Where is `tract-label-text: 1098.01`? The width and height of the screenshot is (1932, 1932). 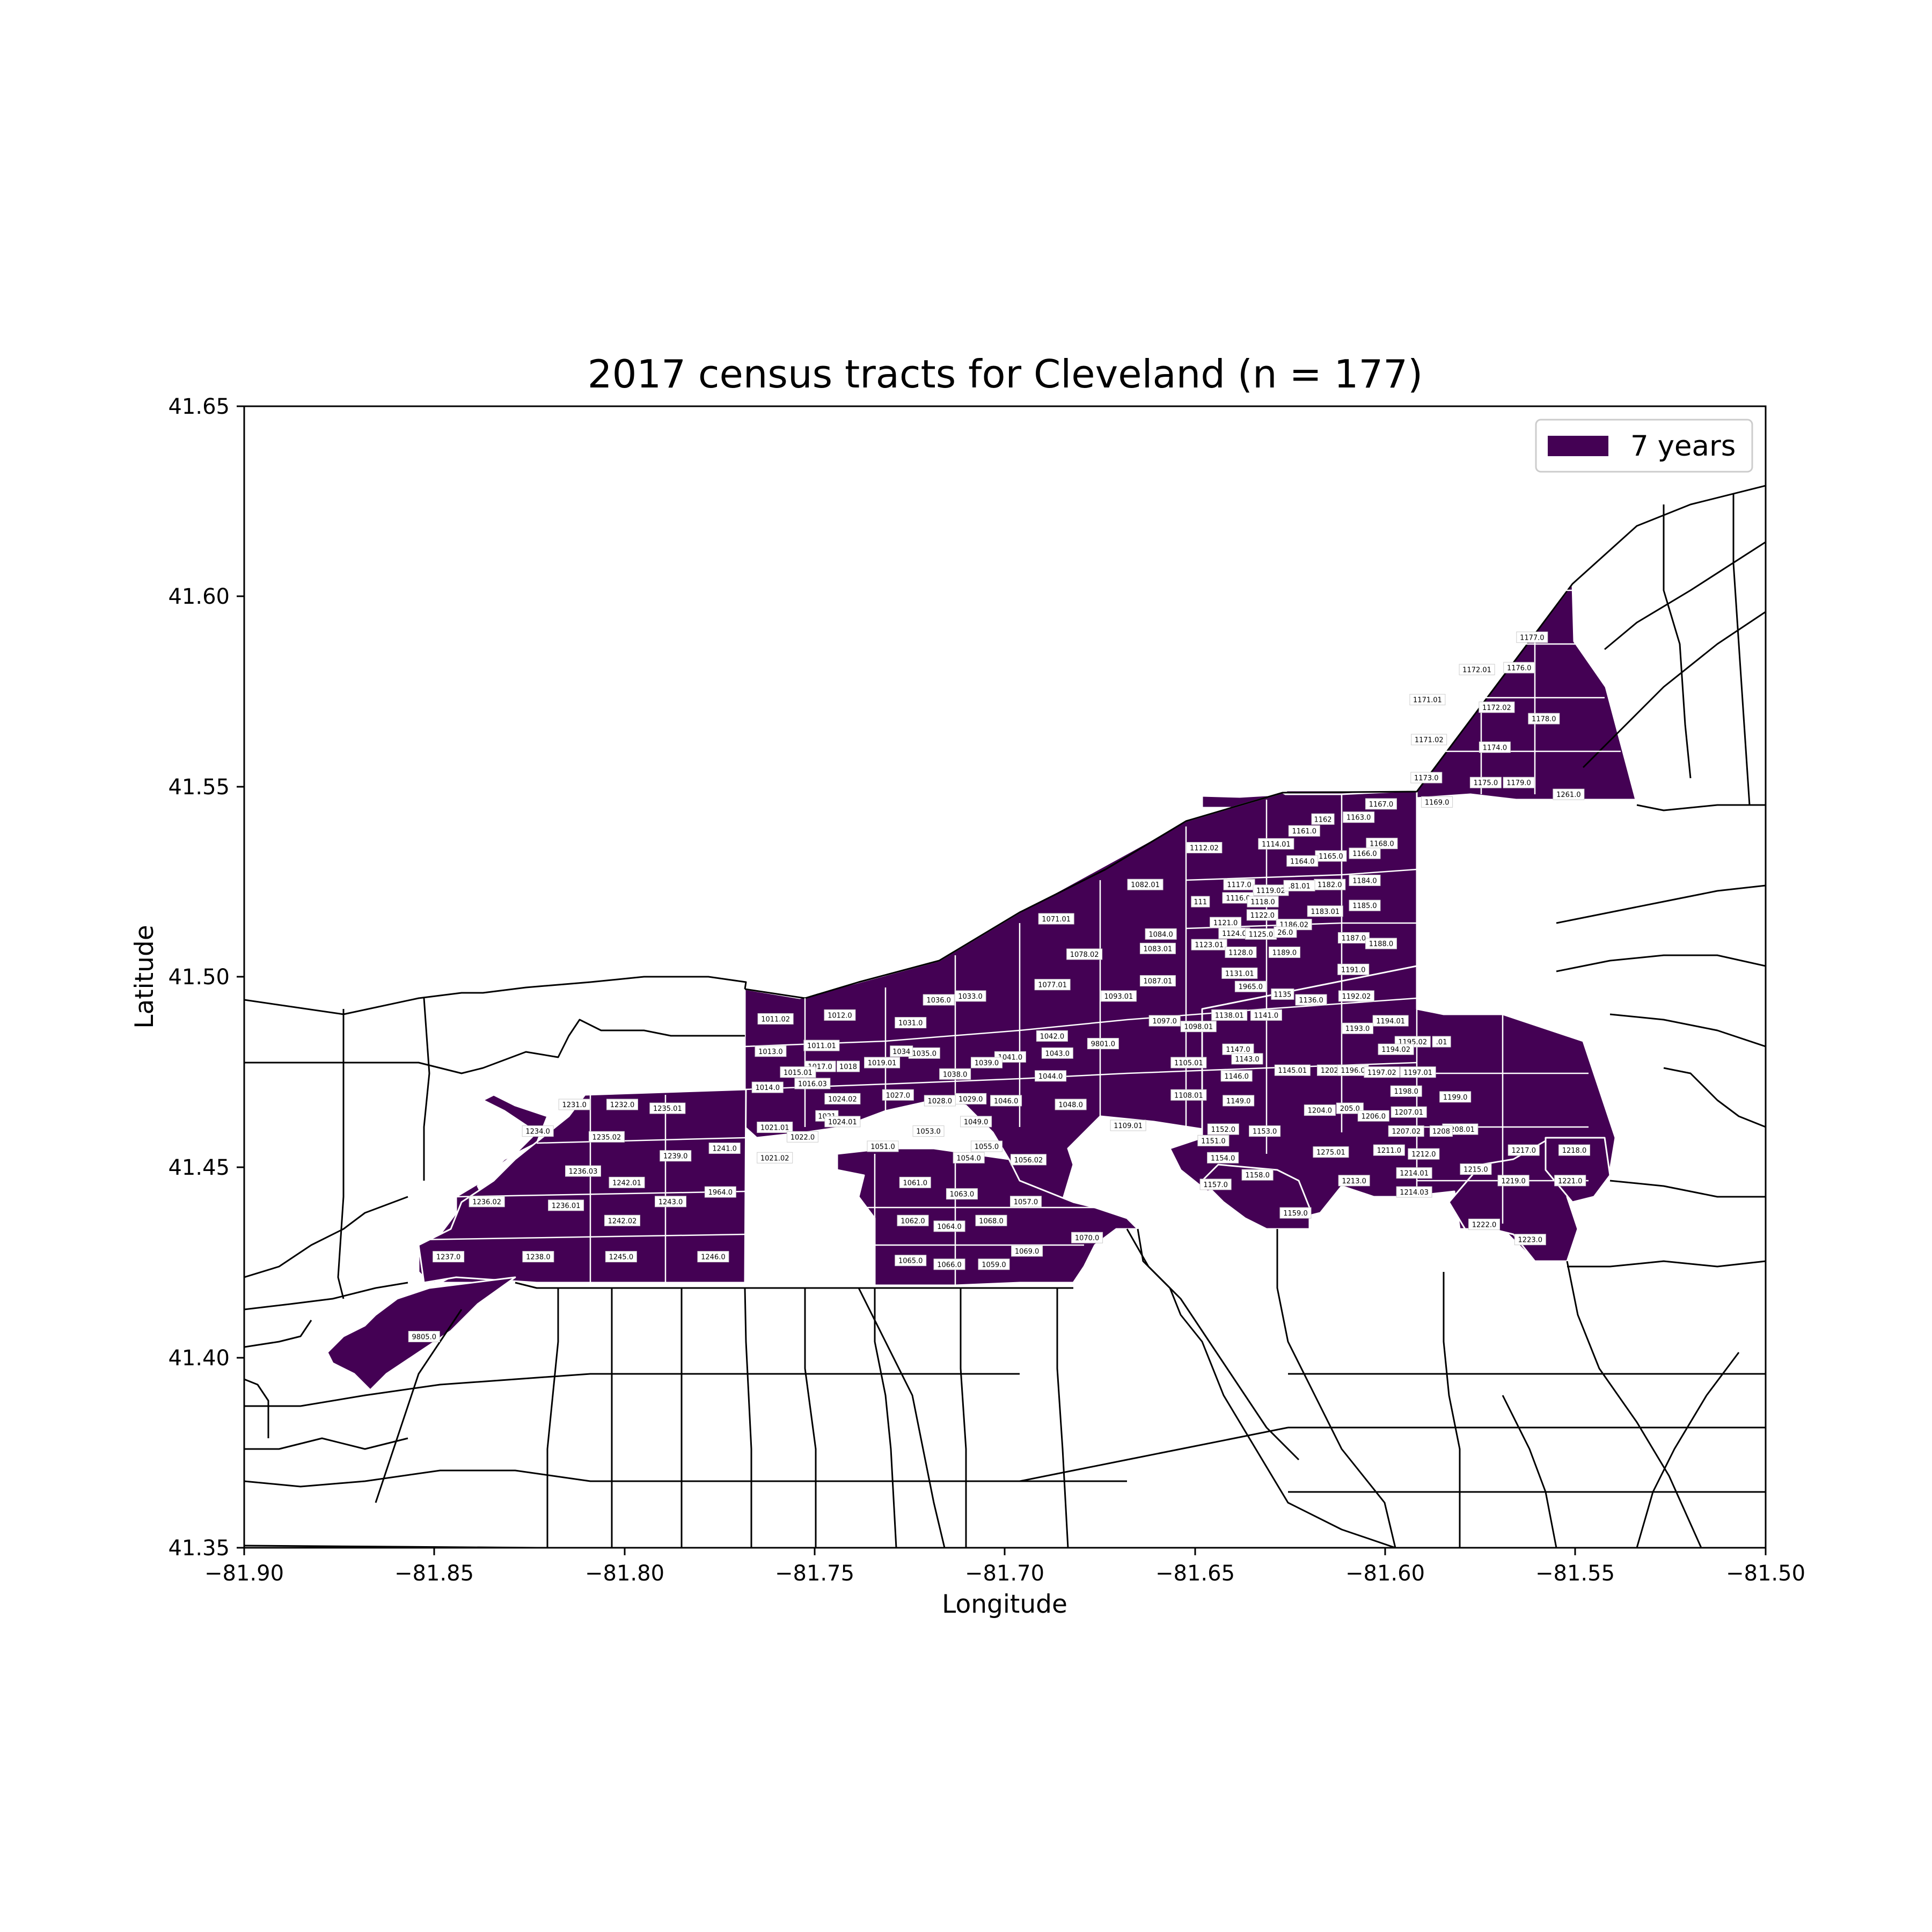 tract-label-text: 1098.01 is located at coordinates (1198, 1027).